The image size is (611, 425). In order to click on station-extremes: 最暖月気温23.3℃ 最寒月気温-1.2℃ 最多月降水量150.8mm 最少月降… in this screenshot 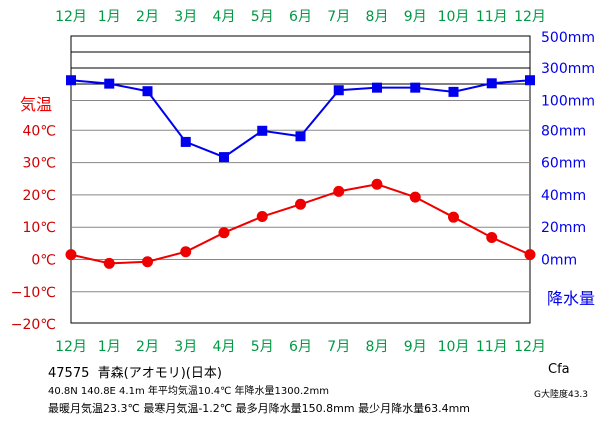, I will do `click(259, 408)`.